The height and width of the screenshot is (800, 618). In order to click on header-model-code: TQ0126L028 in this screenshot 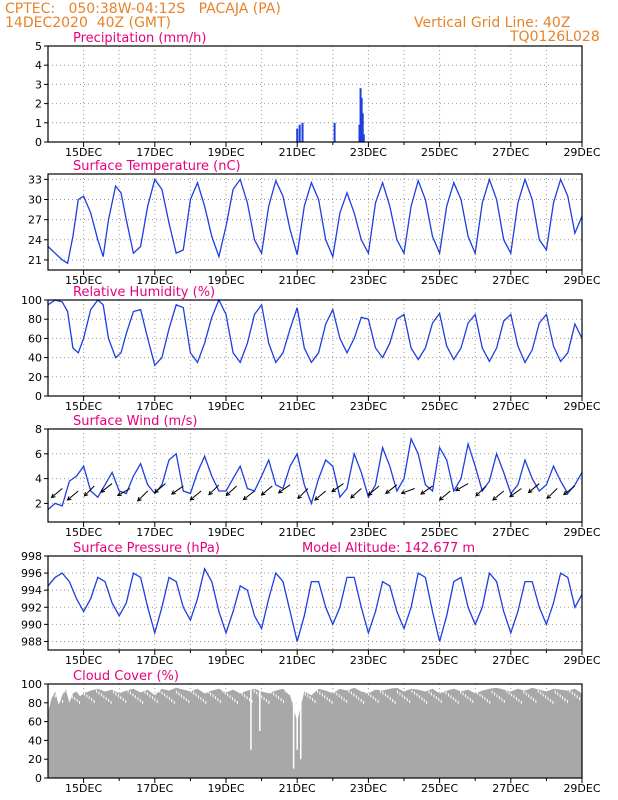, I will do `click(555, 37)`.